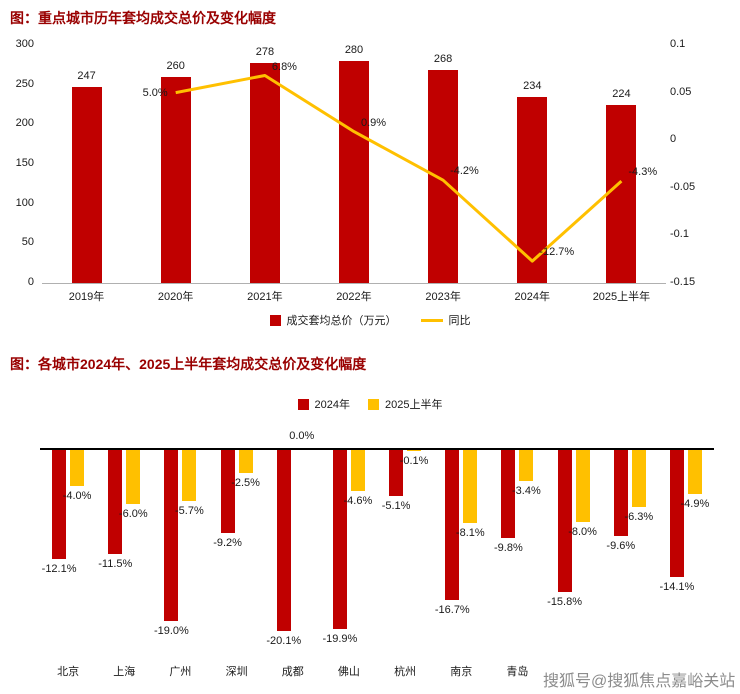 The width and height of the screenshot is (740, 694). I want to click on left-axis-tick: 0, so click(30, 282).